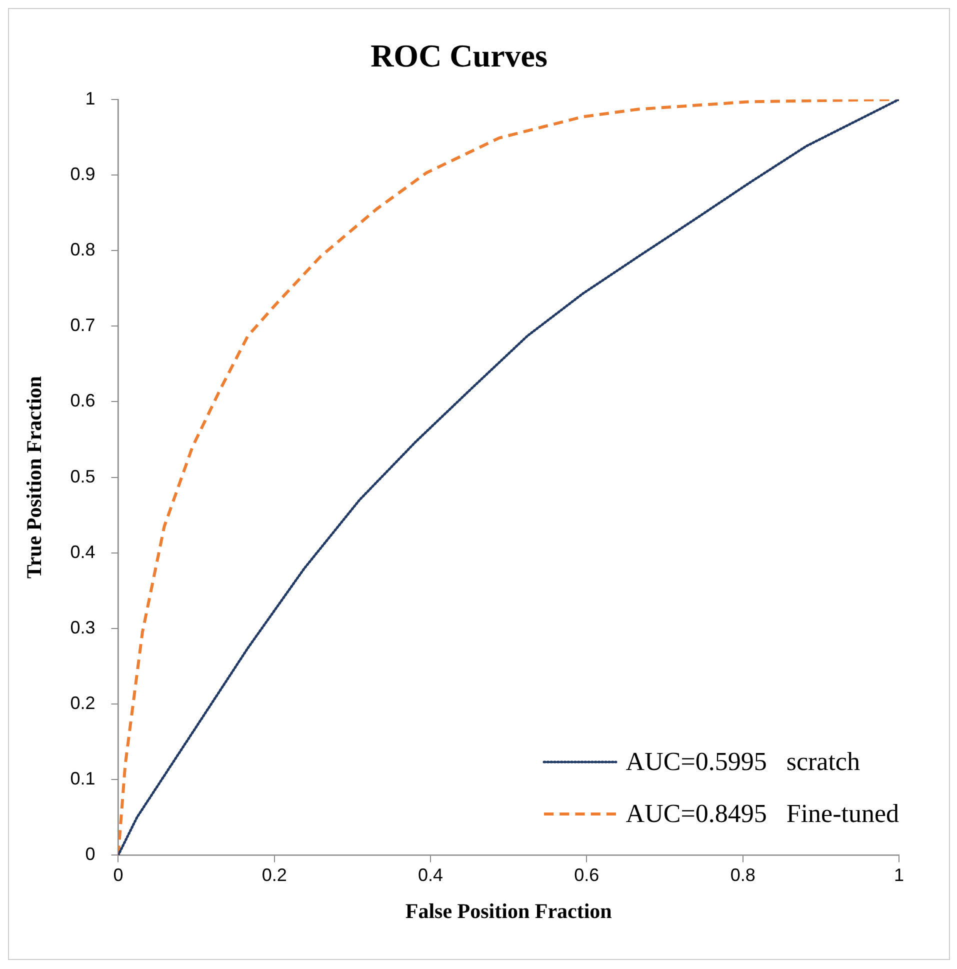 The image size is (957, 969). What do you see at coordinates (83, 703) in the screenshot?
I see `y-tick-label: 0.2` at bounding box center [83, 703].